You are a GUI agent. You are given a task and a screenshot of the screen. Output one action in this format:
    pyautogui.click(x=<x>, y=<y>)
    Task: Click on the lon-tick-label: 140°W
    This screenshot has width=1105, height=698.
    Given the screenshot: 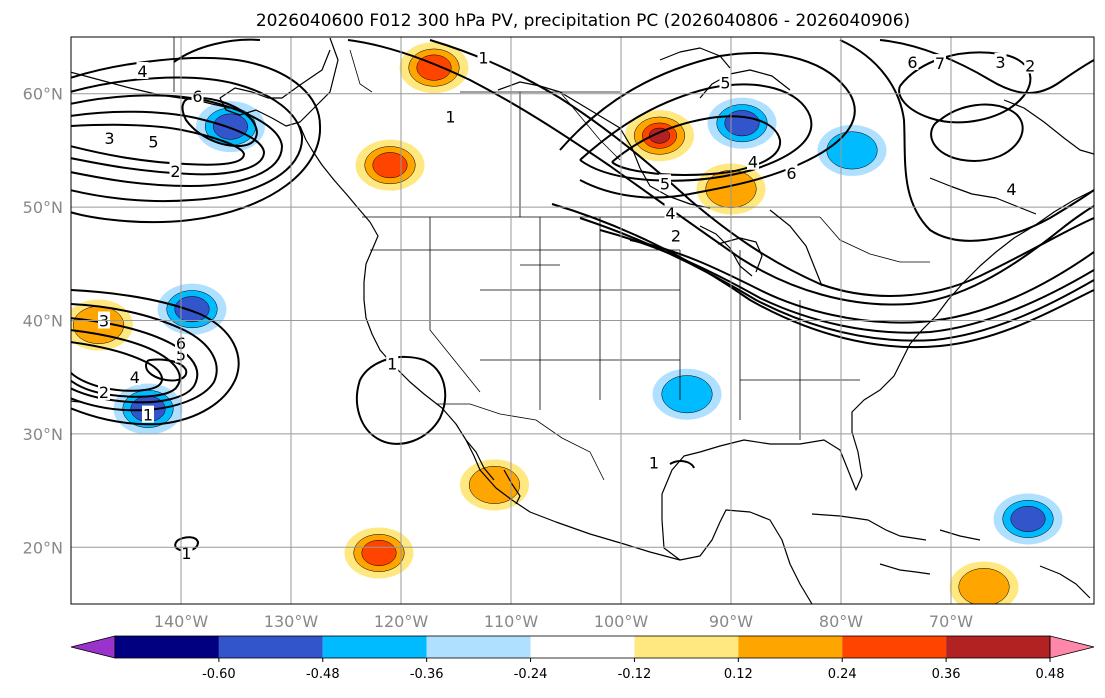 What is the action you would take?
    pyautogui.click(x=181, y=621)
    